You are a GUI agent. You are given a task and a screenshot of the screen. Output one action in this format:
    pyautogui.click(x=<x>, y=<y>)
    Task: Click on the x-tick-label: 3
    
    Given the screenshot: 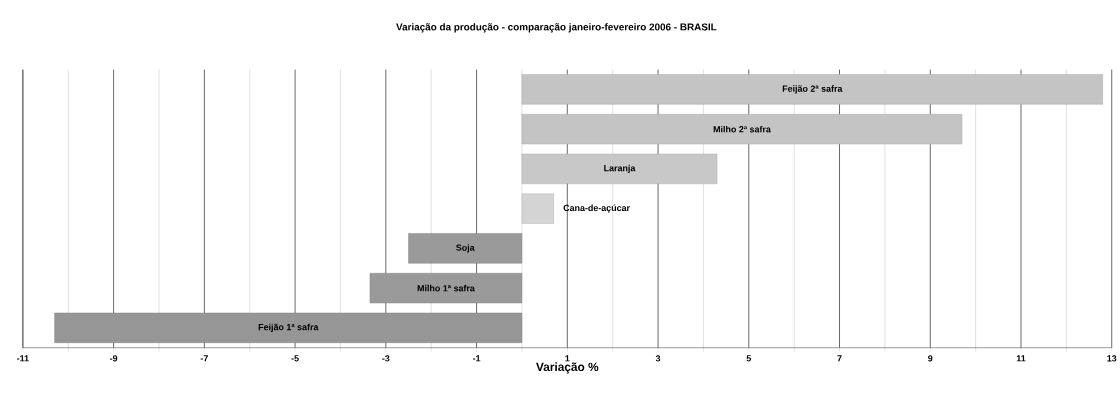 What is the action you would take?
    pyautogui.click(x=658, y=358)
    